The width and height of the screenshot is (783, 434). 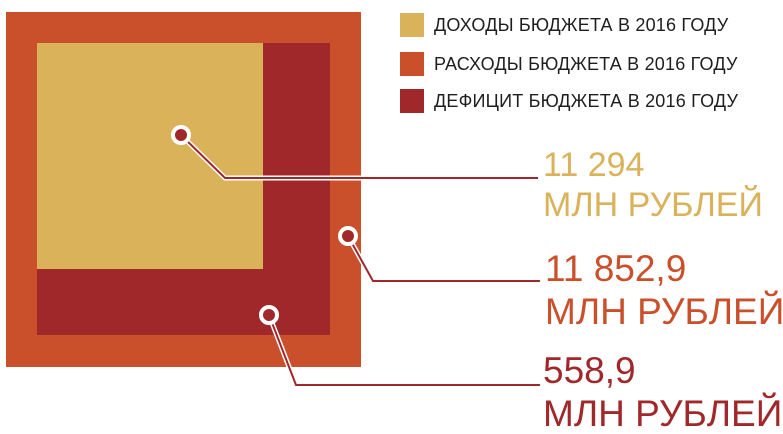 I want to click on legend-item-deficit: ДЕФИЦИТ БЮДЖЕТА В 2016 ГОДУ, so click(x=569, y=101).